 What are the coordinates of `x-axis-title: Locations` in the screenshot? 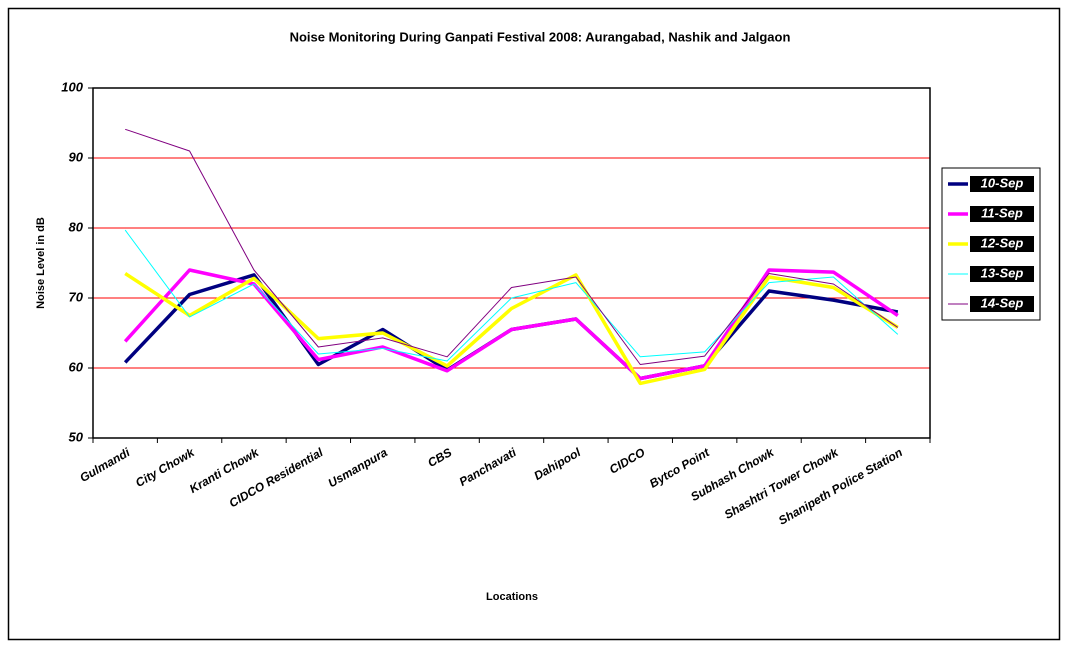 It's located at (512, 597).